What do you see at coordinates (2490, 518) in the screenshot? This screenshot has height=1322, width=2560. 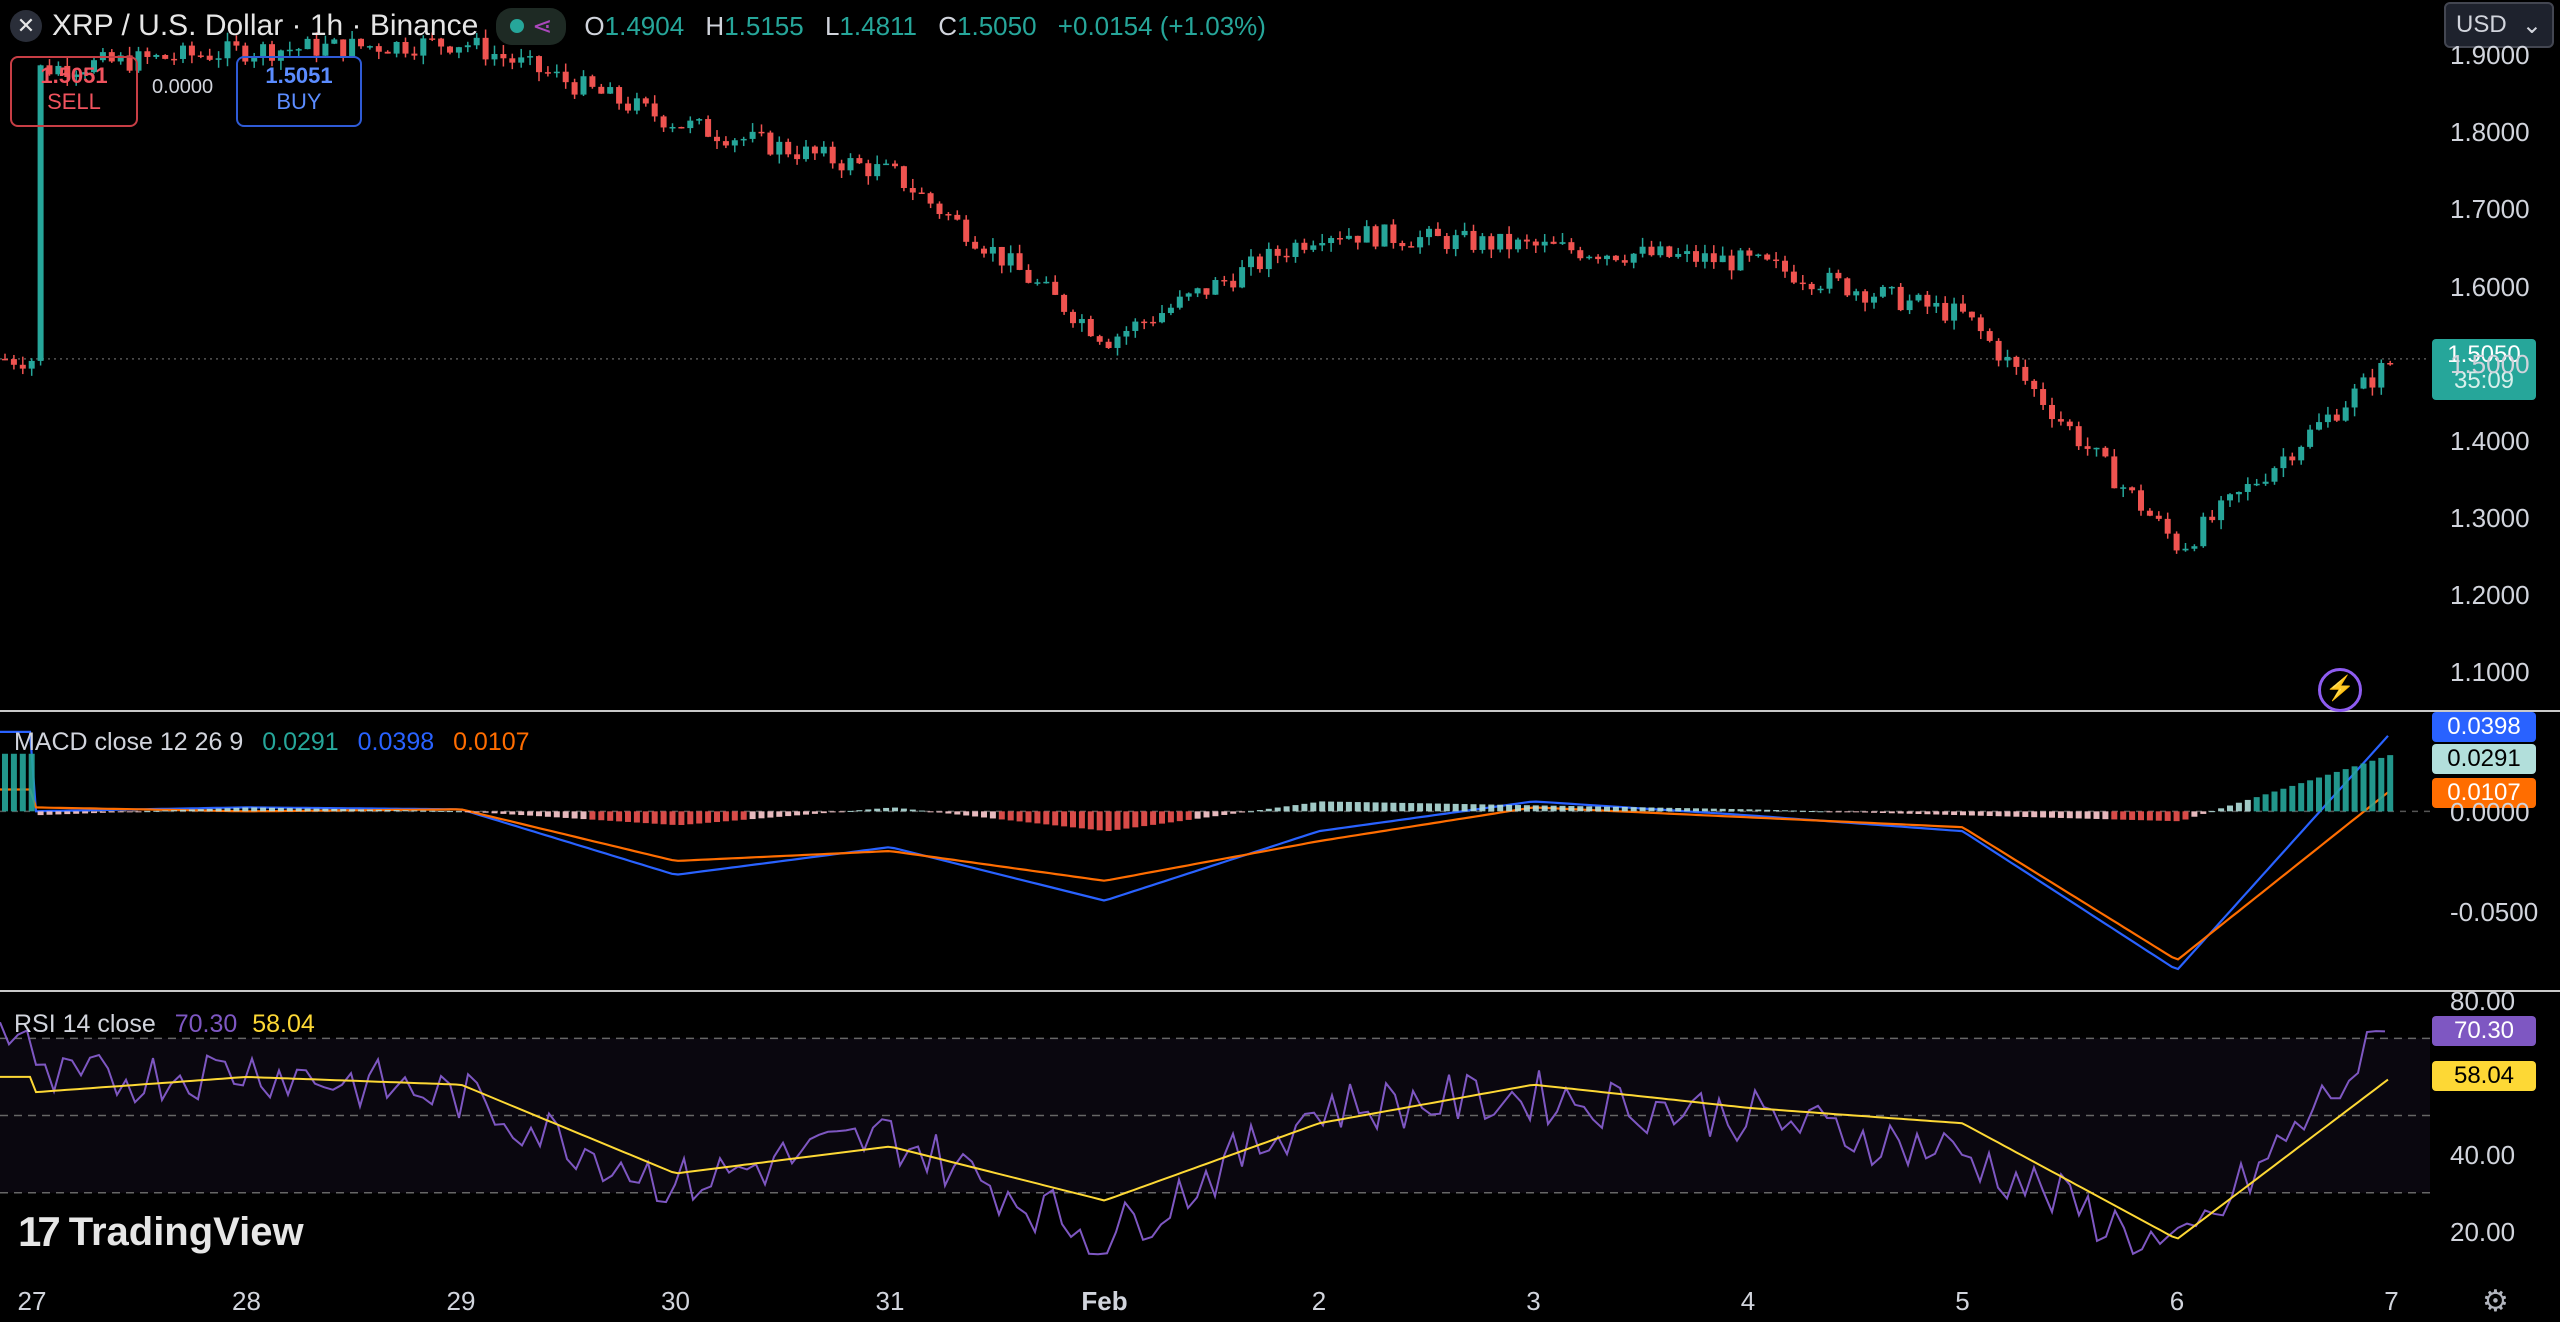 I see `price-axis-label: 1.3000` at bounding box center [2490, 518].